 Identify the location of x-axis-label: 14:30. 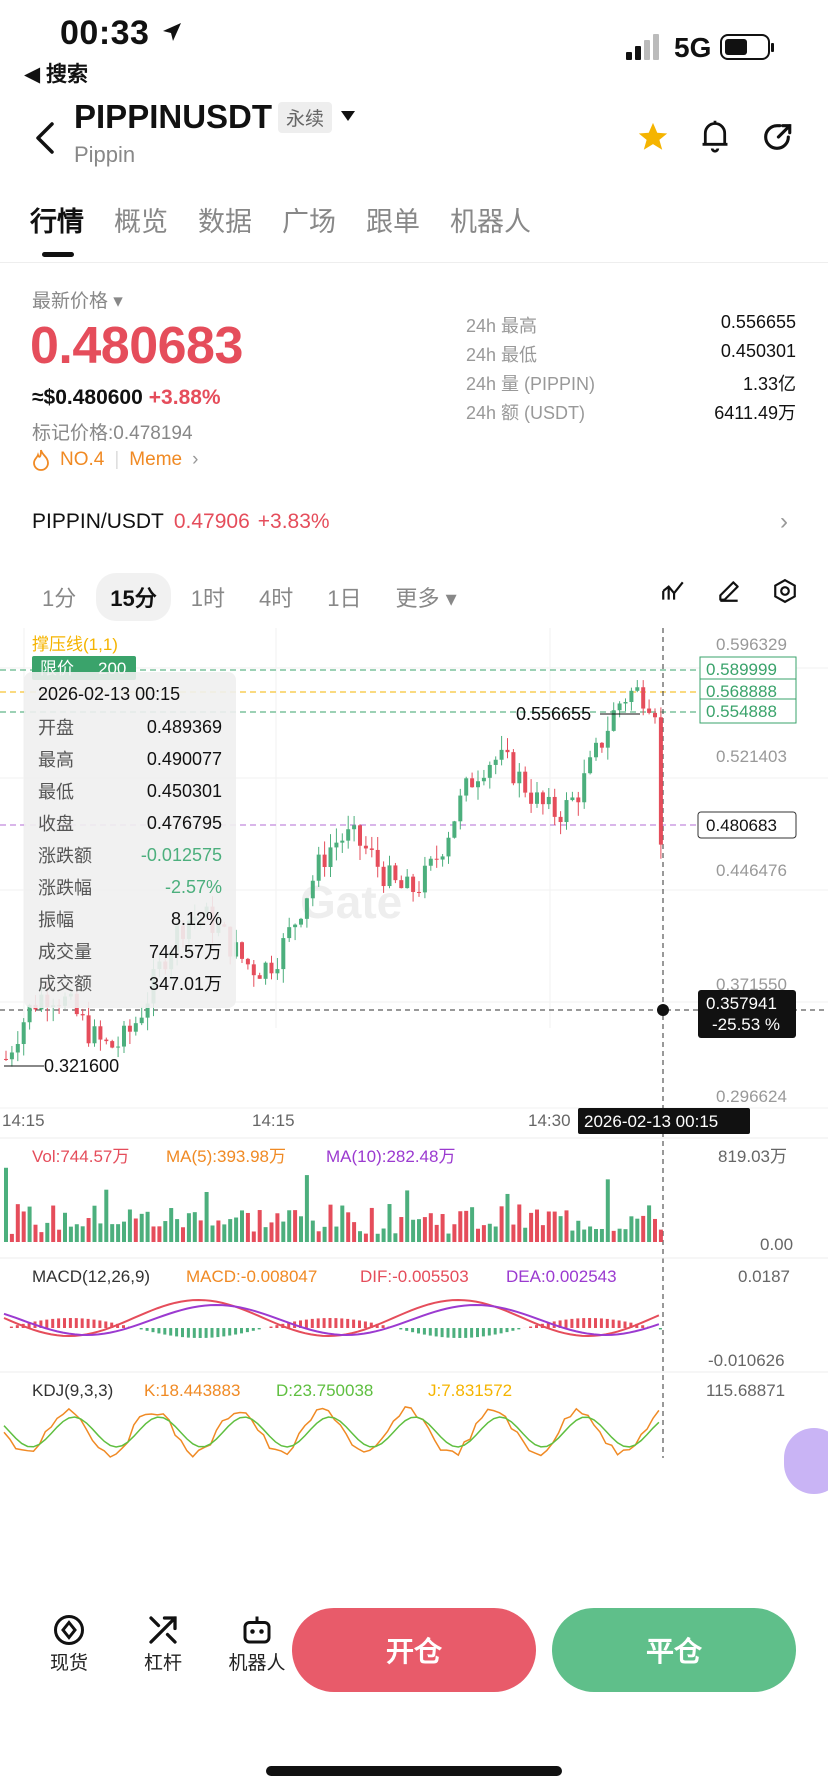
(549, 1120).